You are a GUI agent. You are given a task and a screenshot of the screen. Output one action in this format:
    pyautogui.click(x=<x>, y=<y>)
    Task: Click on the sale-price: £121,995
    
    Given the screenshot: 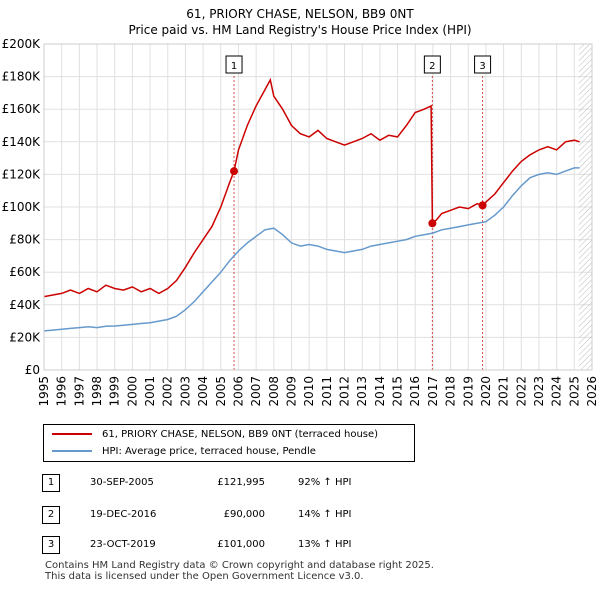 What is the action you would take?
    pyautogui.click(x=241, y=482)
    